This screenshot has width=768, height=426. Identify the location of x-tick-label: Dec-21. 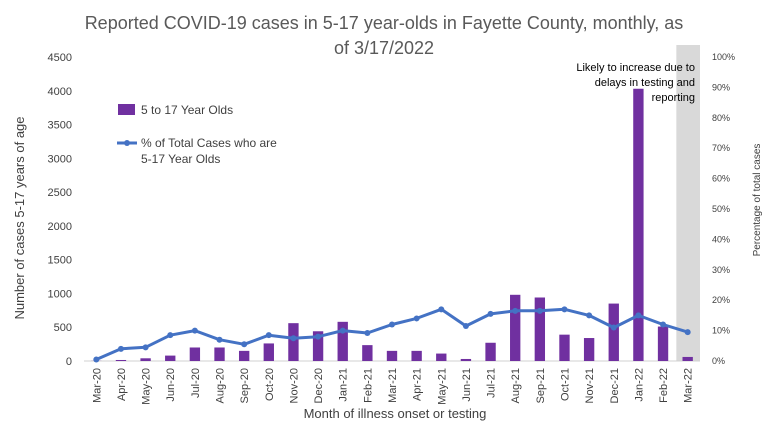
(615, 385).